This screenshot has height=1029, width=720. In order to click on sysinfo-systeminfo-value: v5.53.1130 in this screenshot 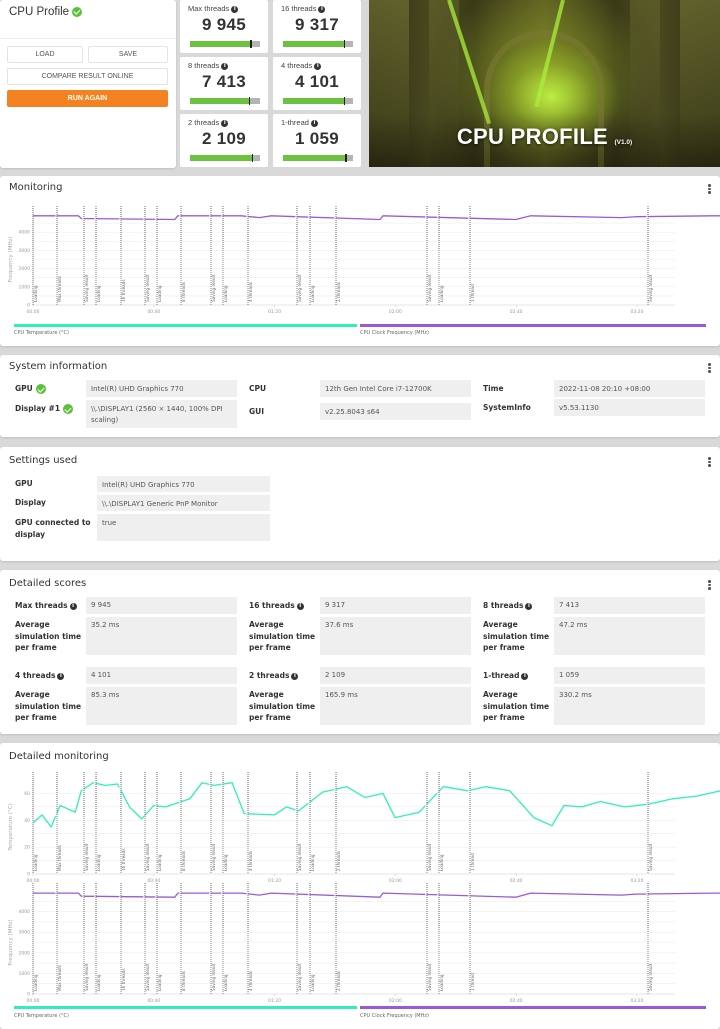, I will do `click(629, 407)`.